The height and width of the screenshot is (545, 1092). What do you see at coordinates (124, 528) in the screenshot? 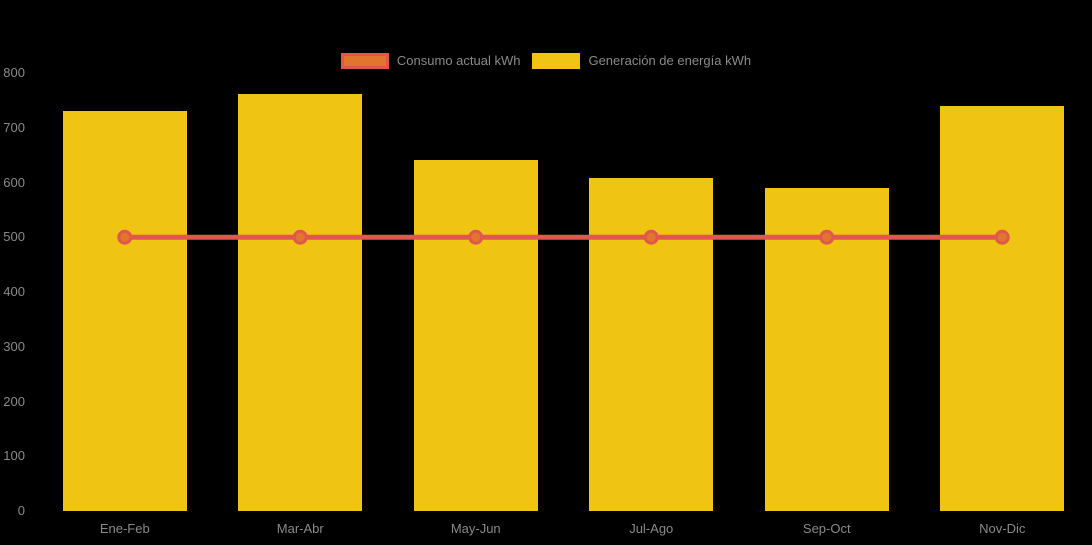
I see `x-axis-category-label: Ene-Feb` at bounding box center [124, 528].